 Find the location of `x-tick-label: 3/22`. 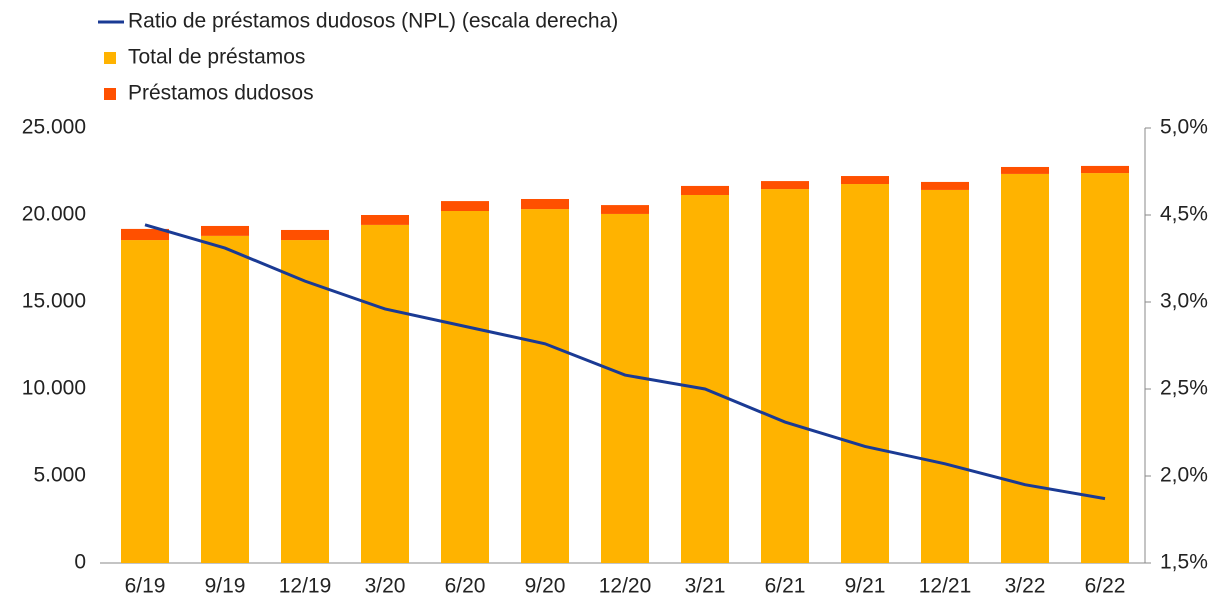

x-tick-label: 3/22 is located at coordinates (1025, 586).